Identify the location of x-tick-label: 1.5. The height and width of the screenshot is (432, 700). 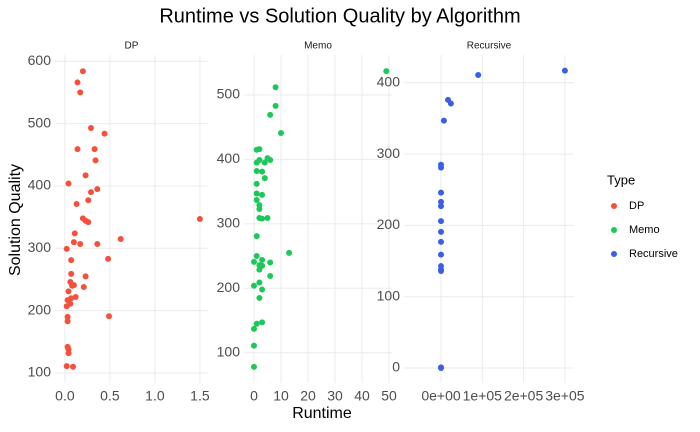
(200, 396).